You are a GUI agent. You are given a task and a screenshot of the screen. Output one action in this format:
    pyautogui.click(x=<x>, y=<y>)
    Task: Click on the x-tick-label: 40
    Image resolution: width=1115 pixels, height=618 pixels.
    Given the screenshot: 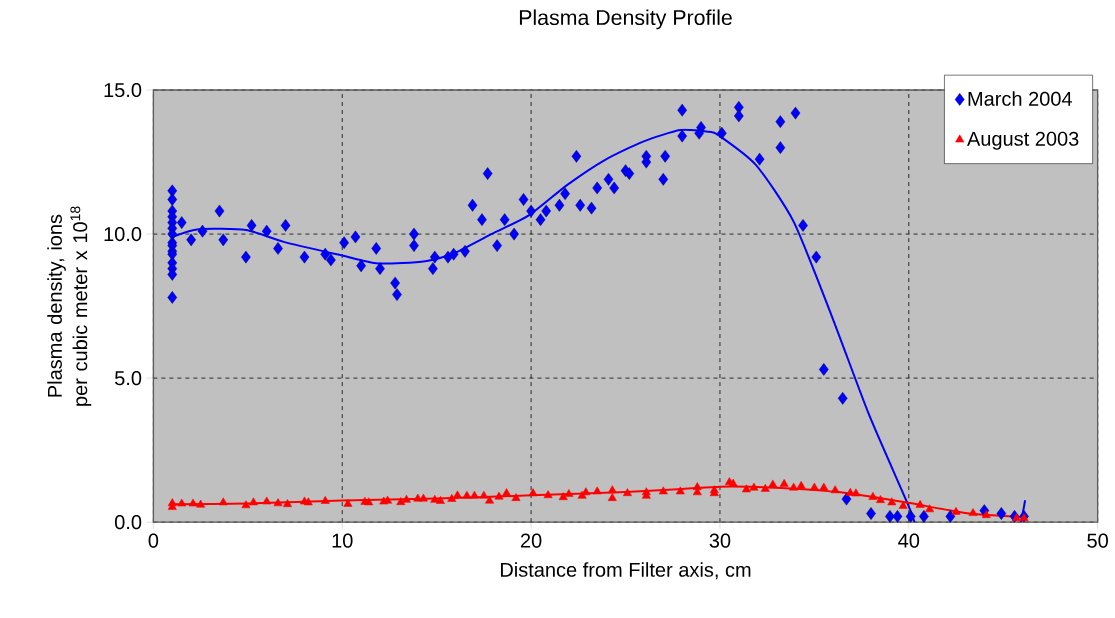 What is the action you would take?
    pyautogui.click(x=909, y=540)
    